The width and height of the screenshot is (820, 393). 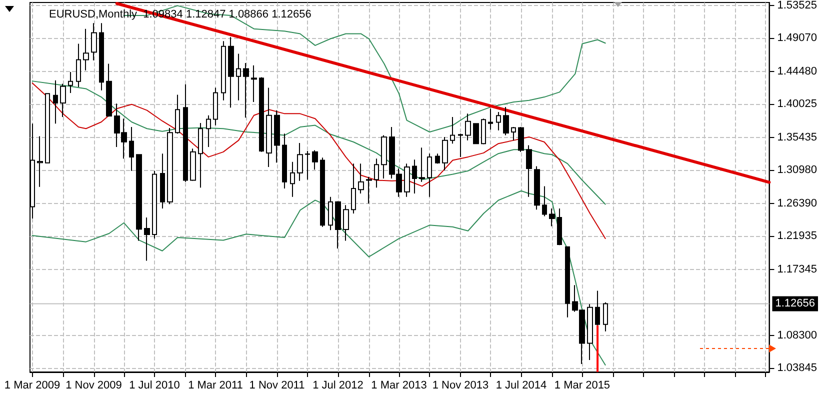 What do you see at coordinates (277, 386) in the screenshot?
I see `x-tick-label: 1 Nov 2011` at bounding box center [277, 386].